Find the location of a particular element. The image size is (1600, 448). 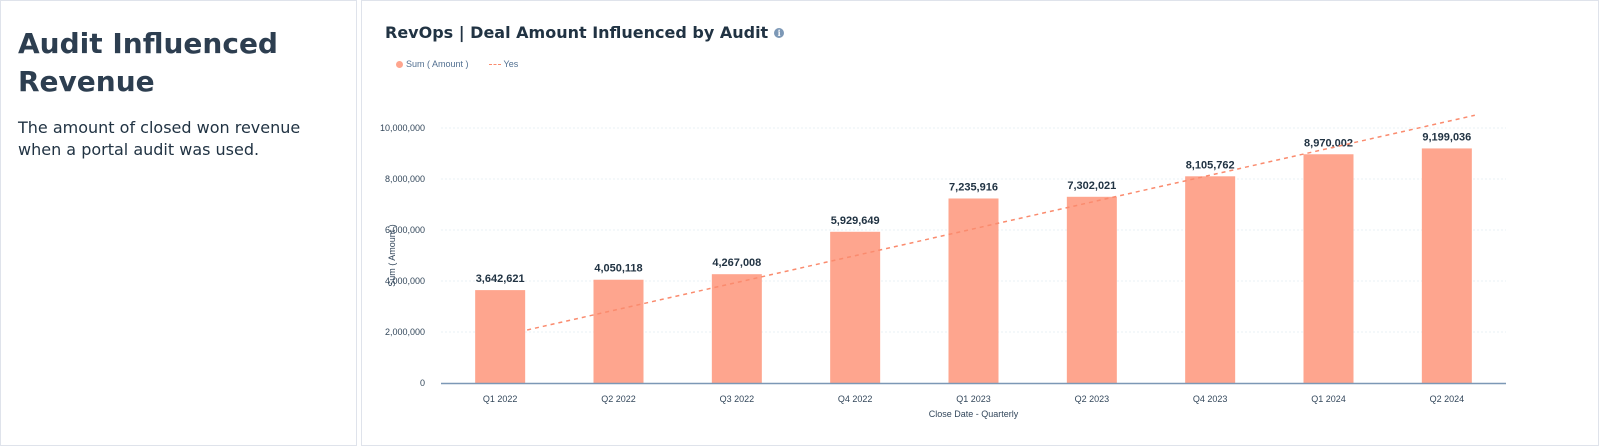

legend-dashed-line-icon is located at coordinates (494, 64).